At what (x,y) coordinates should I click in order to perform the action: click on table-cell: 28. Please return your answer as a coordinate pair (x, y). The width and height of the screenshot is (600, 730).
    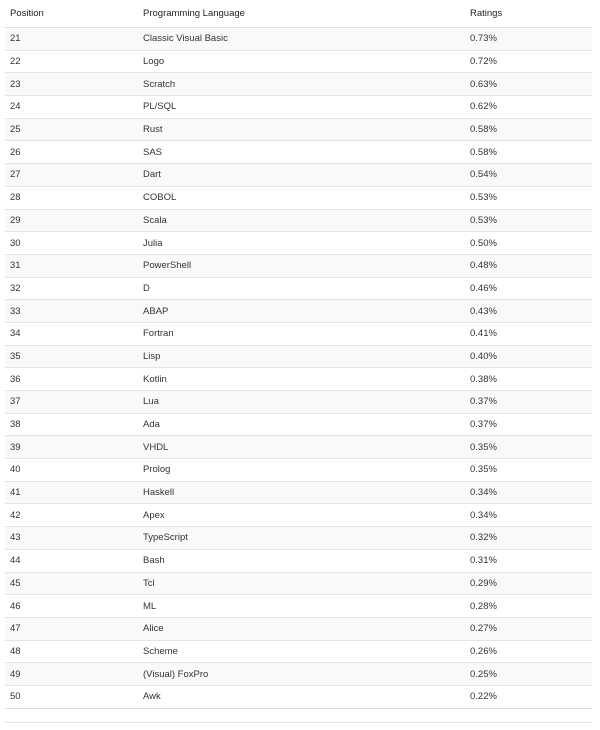
    Looking at the image, I should click on (71, 197).